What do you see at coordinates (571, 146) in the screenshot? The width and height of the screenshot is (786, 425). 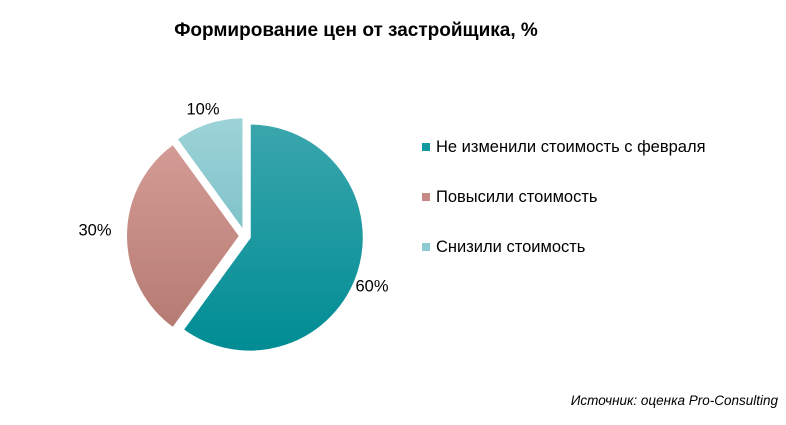 I see `legend-label: Не изменили стоимость с февраля` at bounding box center [571, 146].